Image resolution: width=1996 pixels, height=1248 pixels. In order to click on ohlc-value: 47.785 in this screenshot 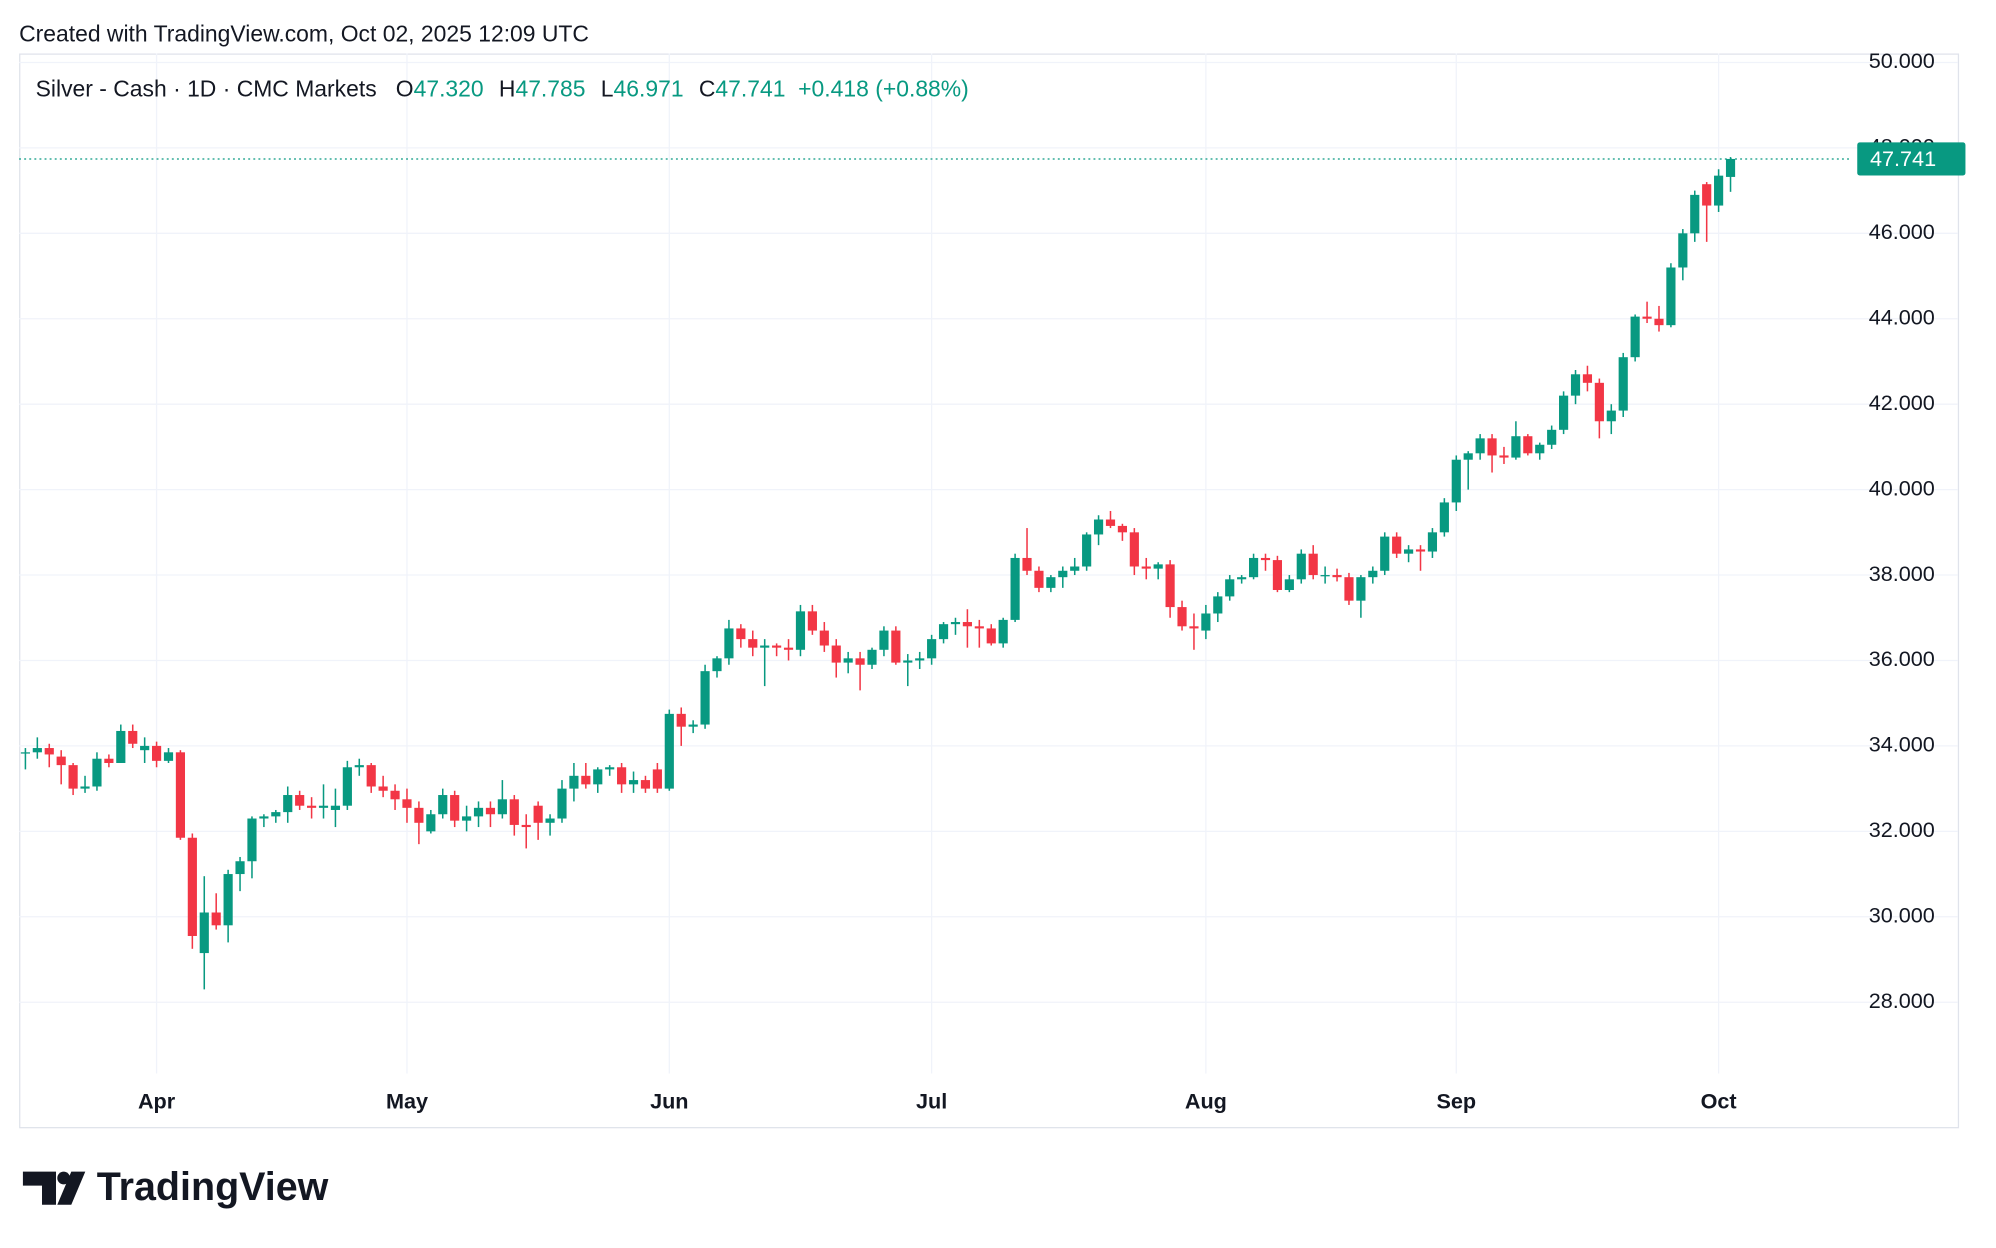, I will do `click(550, 88)`.